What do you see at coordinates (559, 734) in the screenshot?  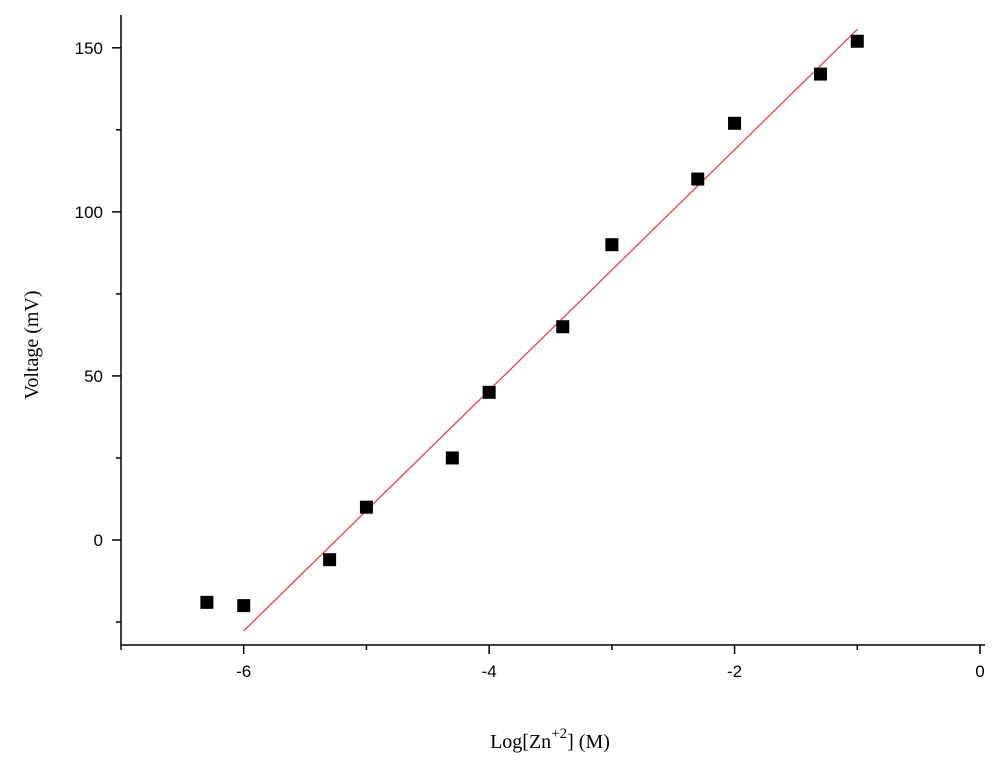 I see `x-label-superscript: +2` at bounding box center [559, 734].